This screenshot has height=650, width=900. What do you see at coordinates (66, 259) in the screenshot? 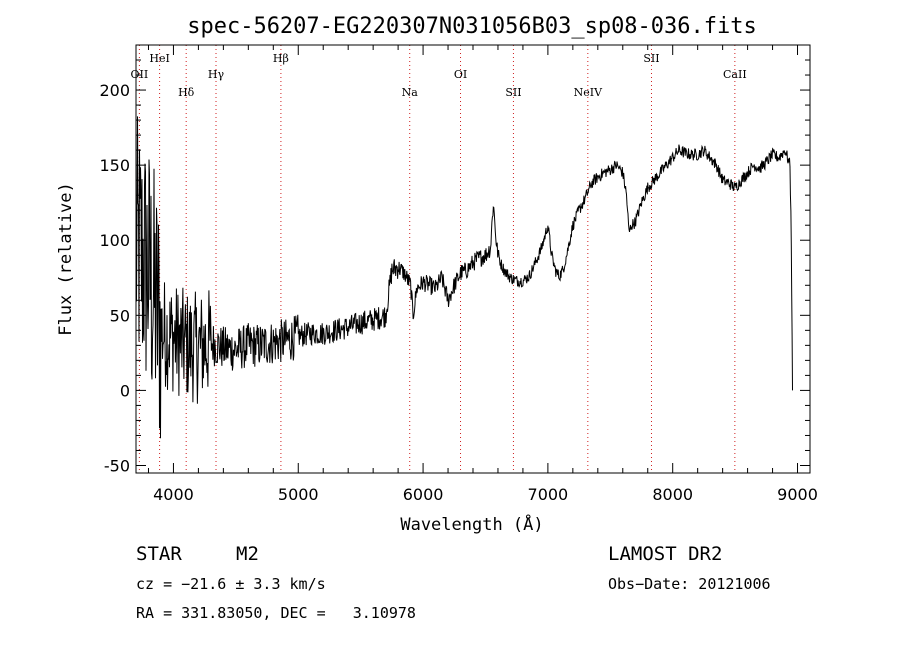
I see `y-axis-label: Flux (relative)` at bounding box center [66, 259].